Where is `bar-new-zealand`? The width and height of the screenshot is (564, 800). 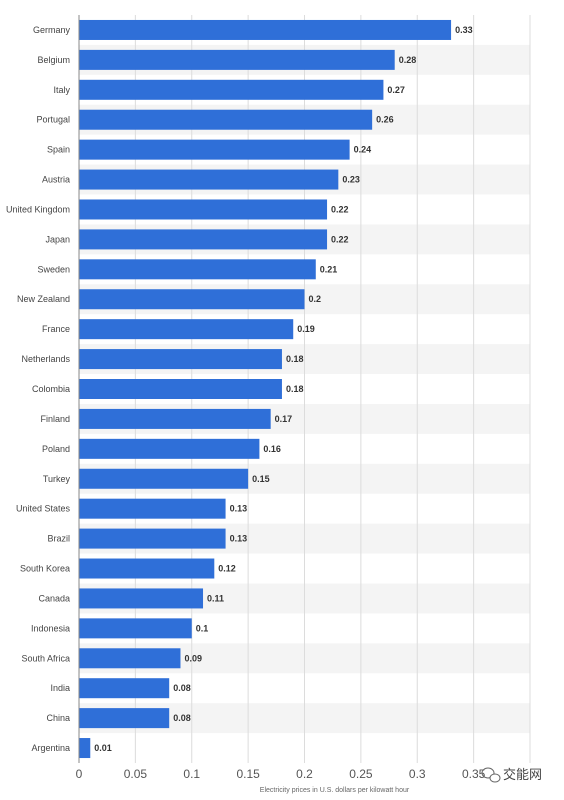 bar-new-zealand is located at coordinates (192, 299).